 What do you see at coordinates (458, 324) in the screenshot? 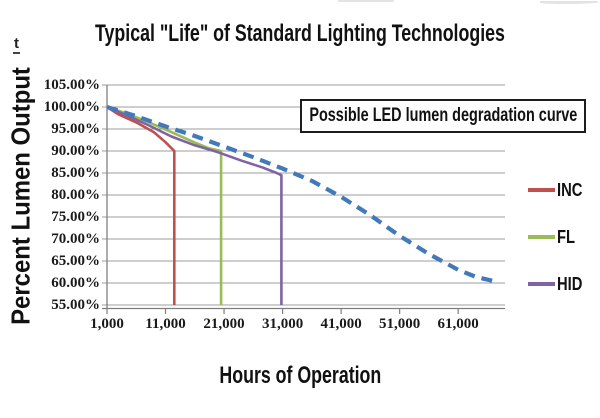
I see `x-tick-label: 61,000` at bounding box center [458, 324].